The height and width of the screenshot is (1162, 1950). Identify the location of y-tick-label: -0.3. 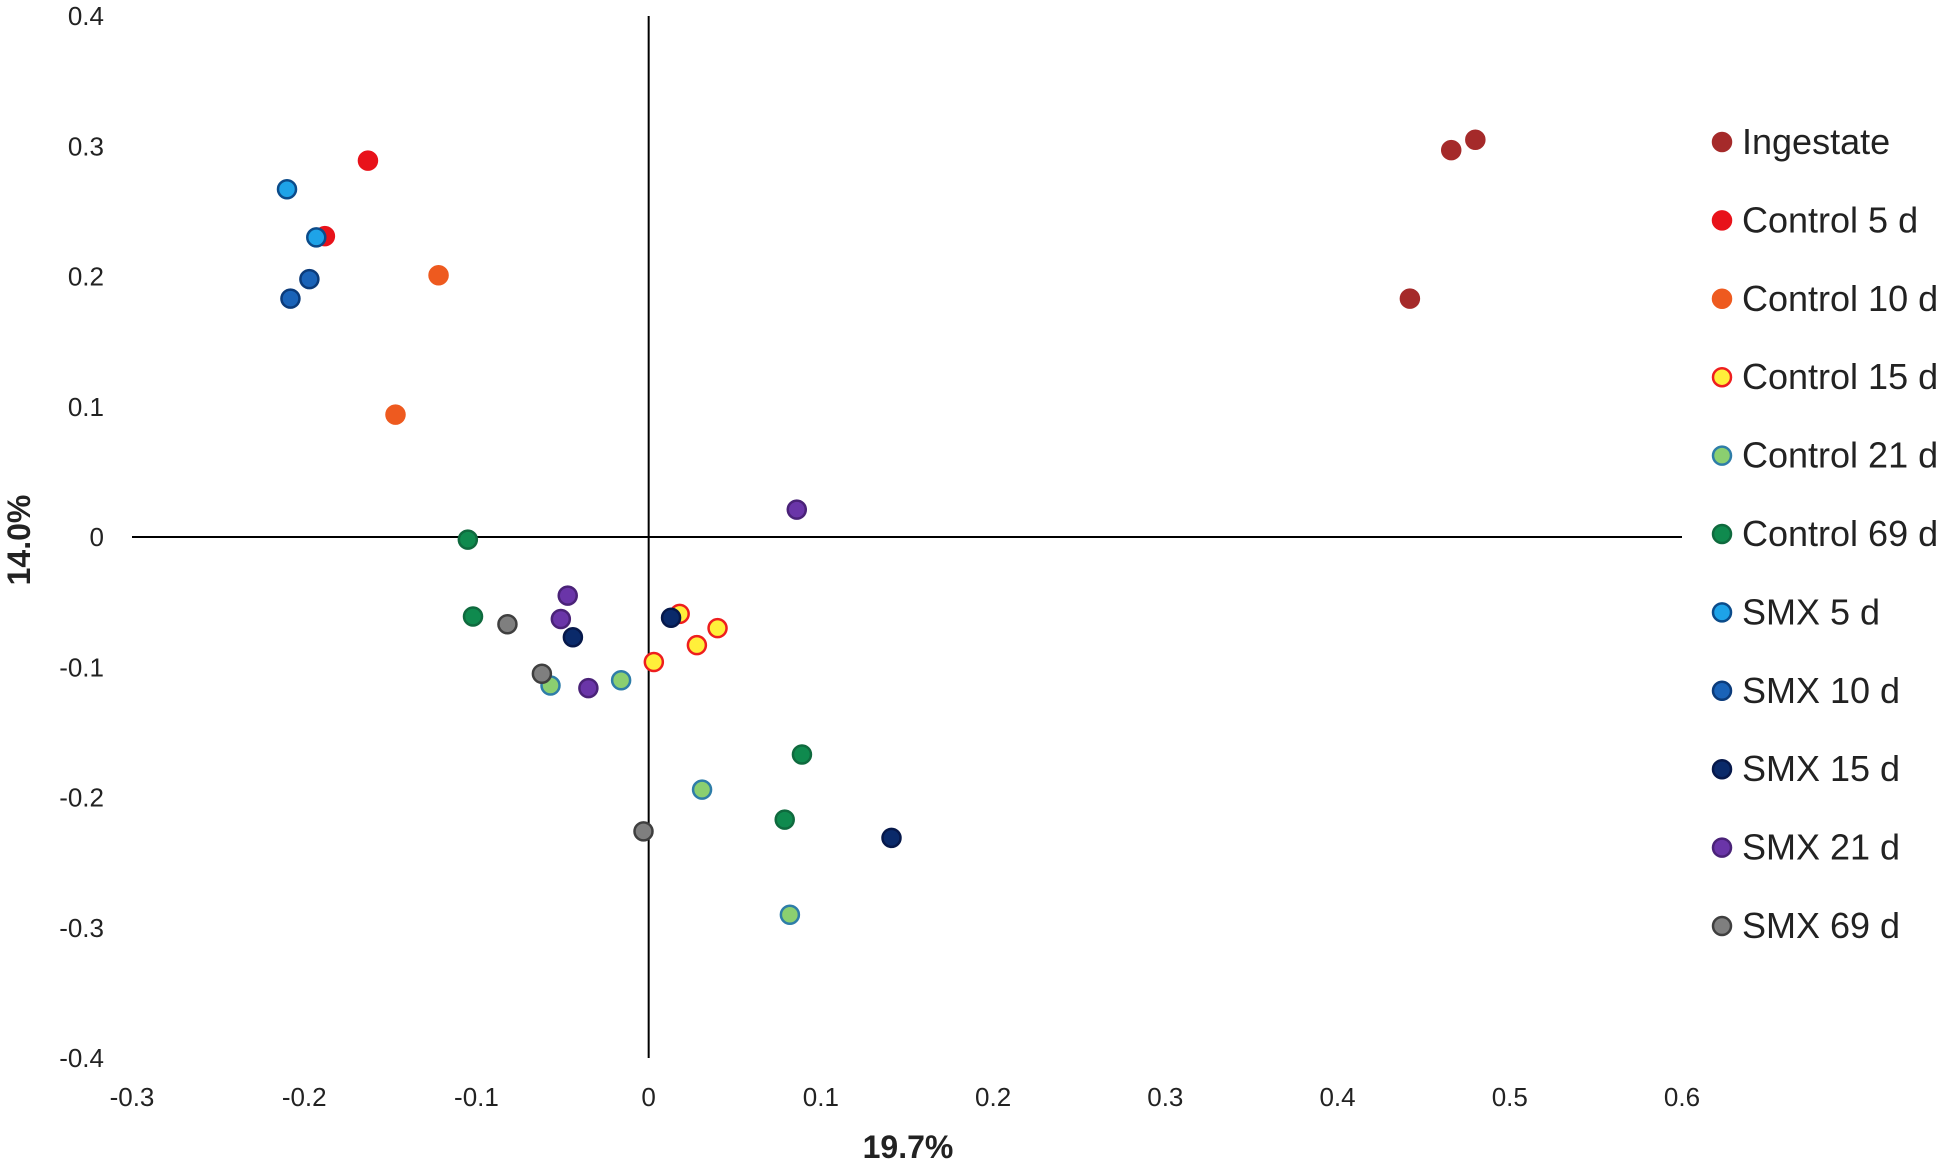
(81, 928).